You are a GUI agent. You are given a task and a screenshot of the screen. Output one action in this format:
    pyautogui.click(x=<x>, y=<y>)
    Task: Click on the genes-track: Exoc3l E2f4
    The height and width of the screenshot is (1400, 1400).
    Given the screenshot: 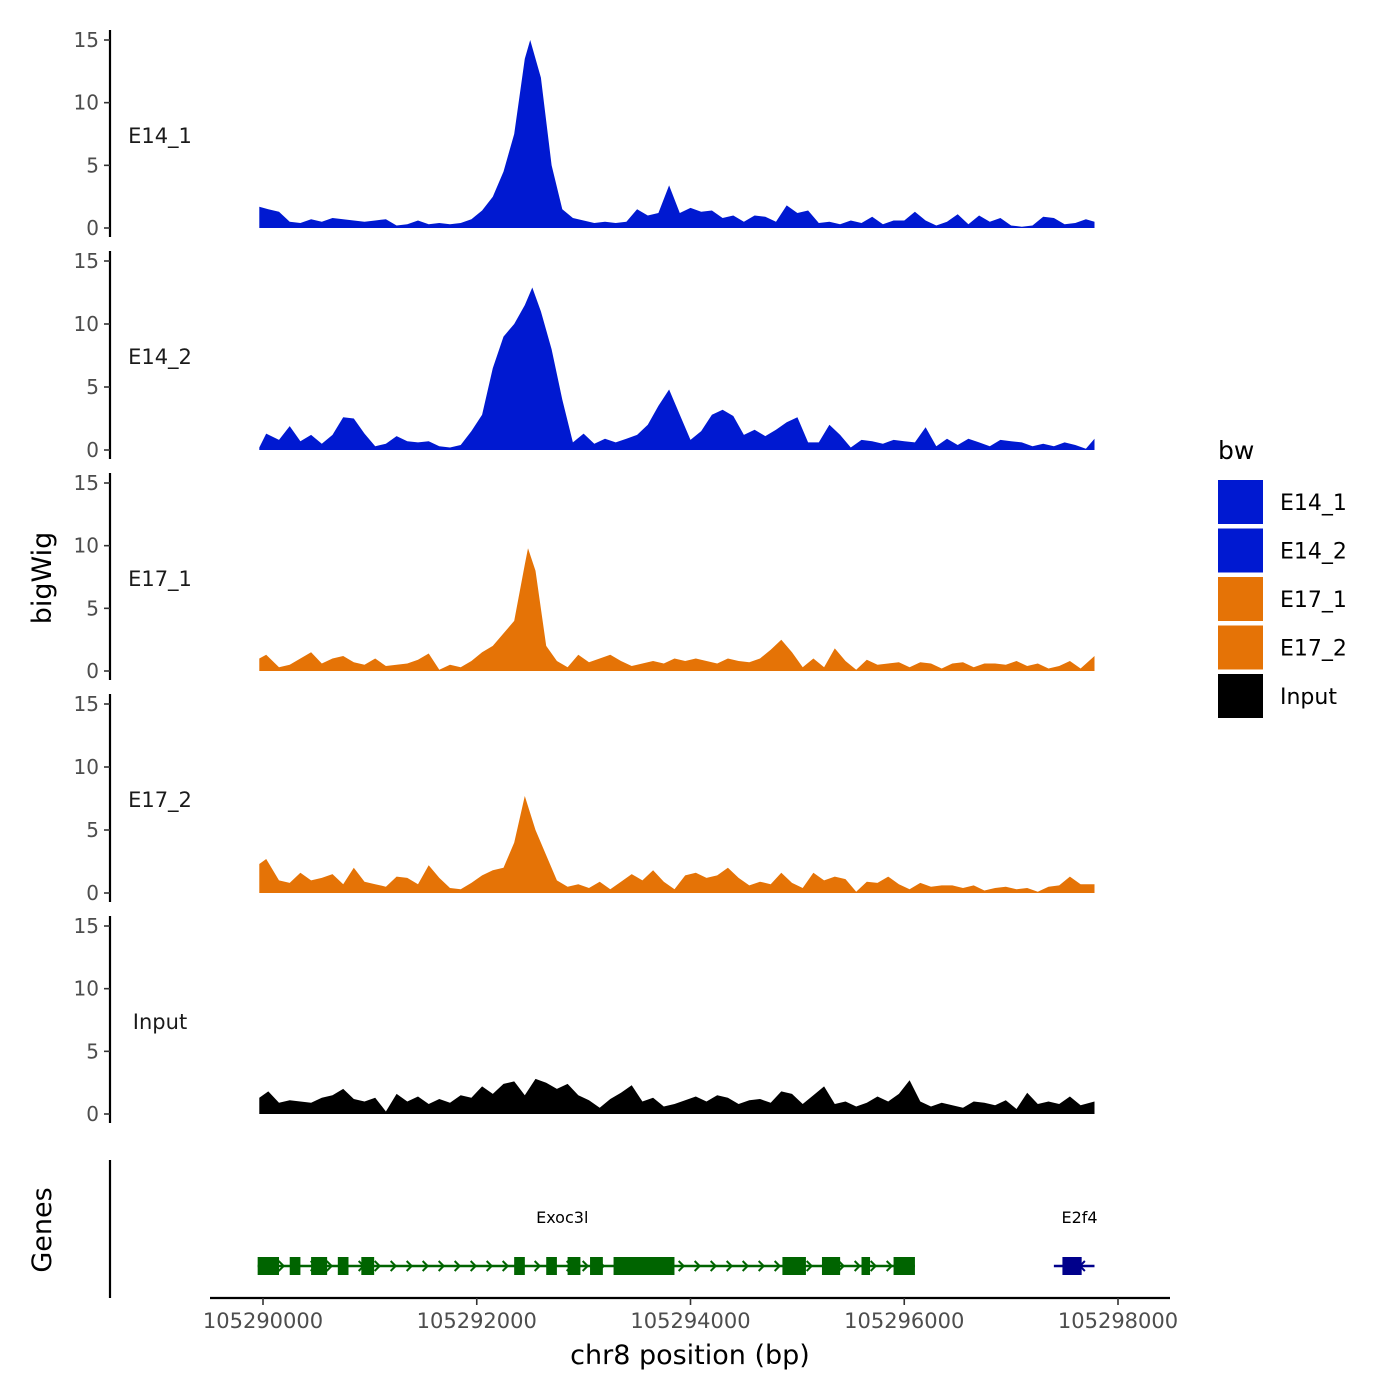 What is the action you would take?
    pyautogui.click(x=603, y=1229)
    